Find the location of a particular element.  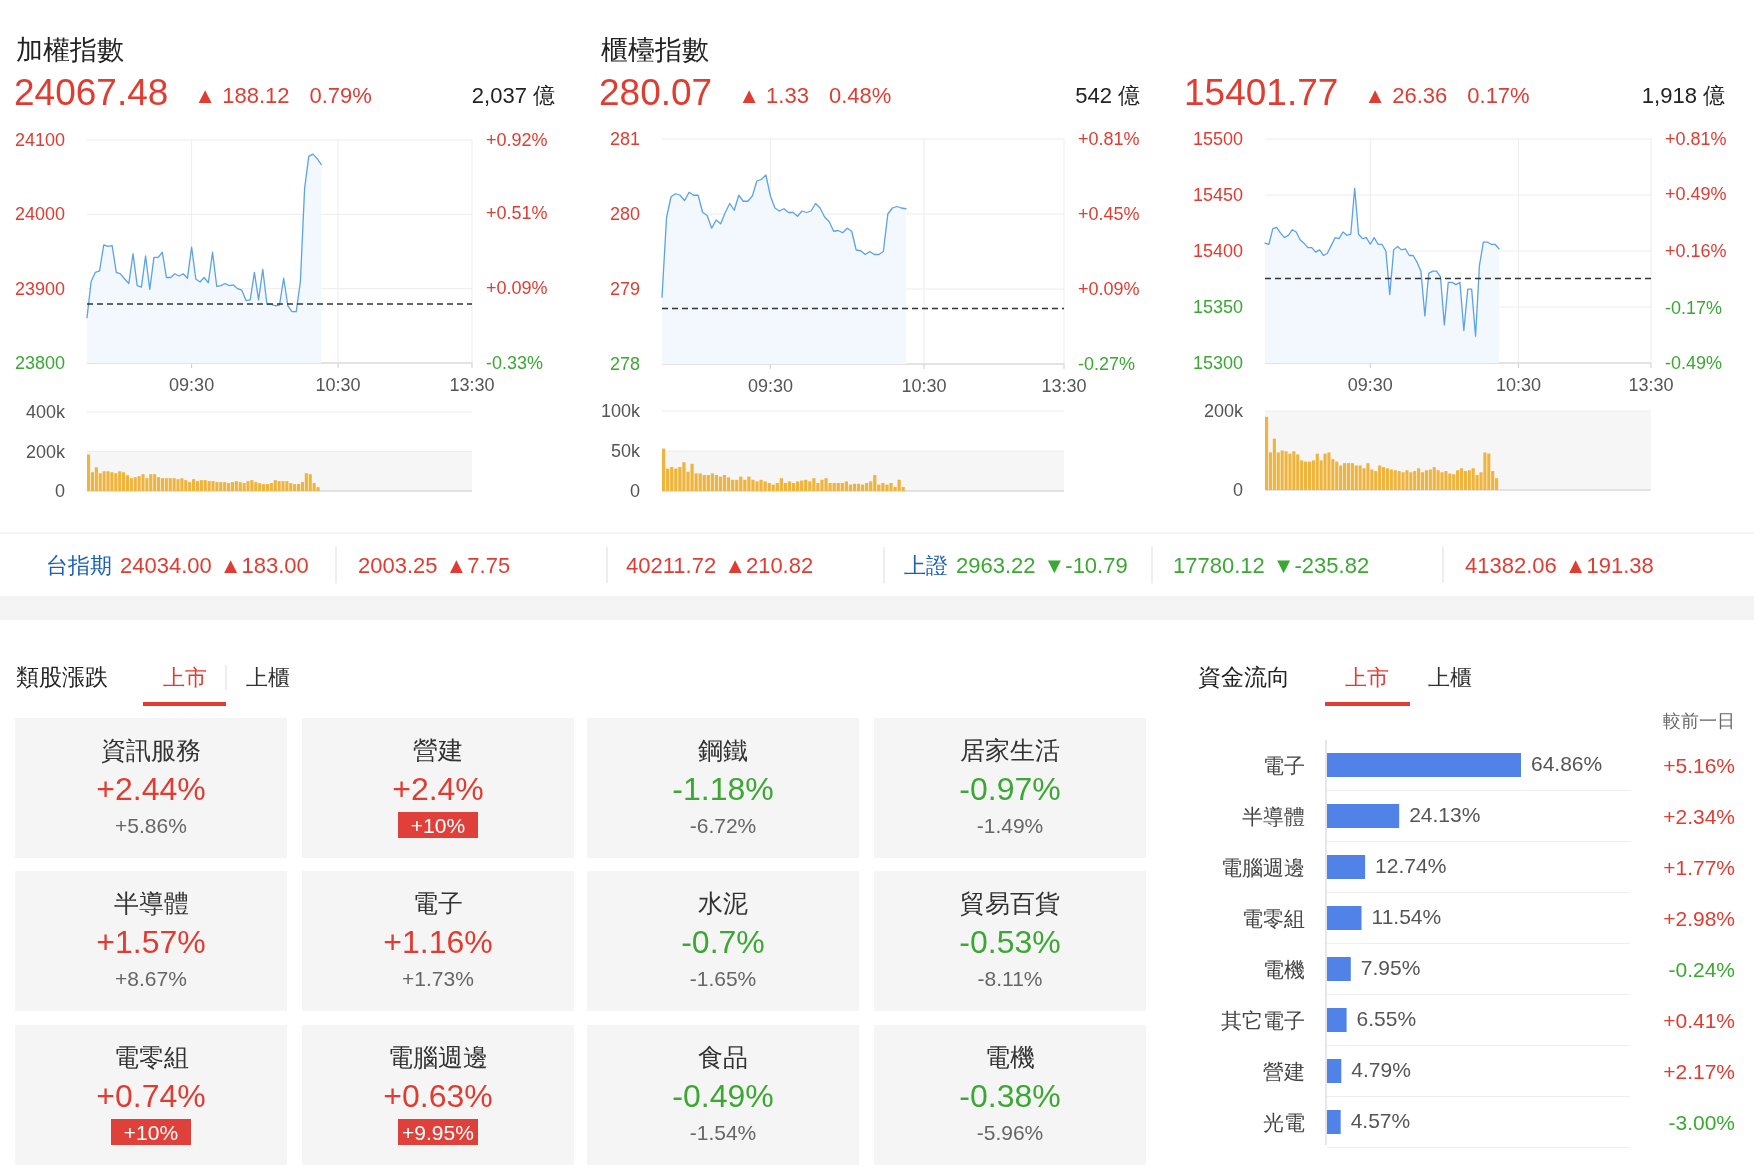

data-label: +10% is located at coordinates (438, 825).